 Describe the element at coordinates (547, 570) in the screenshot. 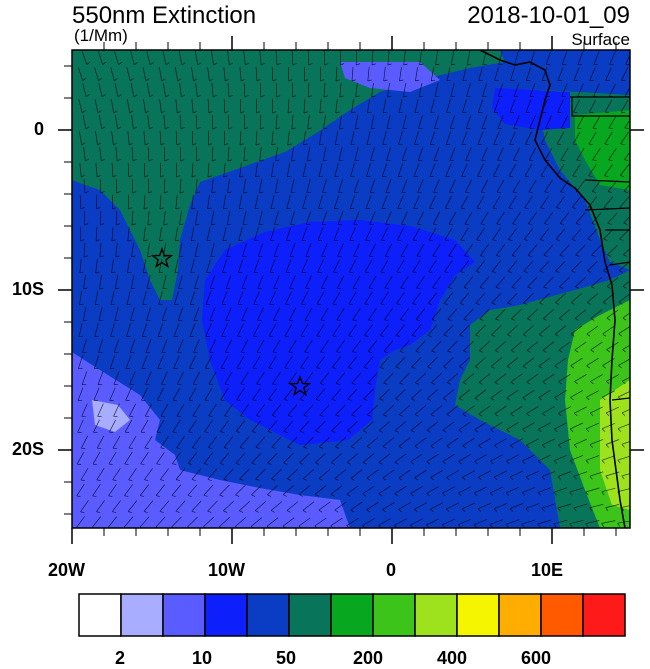

I see `lon-label-10e: 10E` at that location.